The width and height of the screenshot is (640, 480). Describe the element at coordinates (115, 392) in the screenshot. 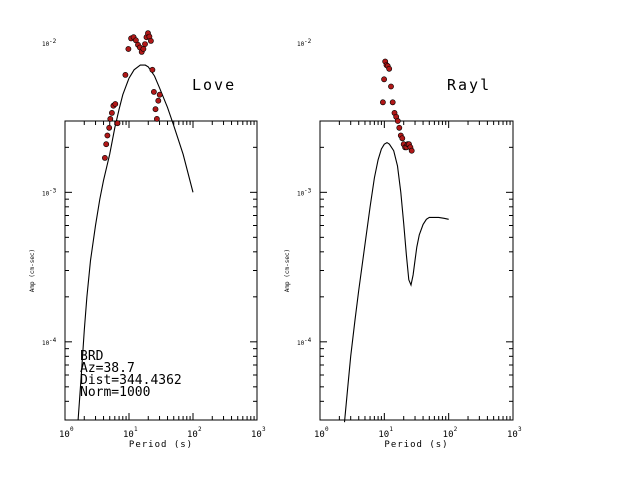

I see `norm-label: Norm=1000` at that location.